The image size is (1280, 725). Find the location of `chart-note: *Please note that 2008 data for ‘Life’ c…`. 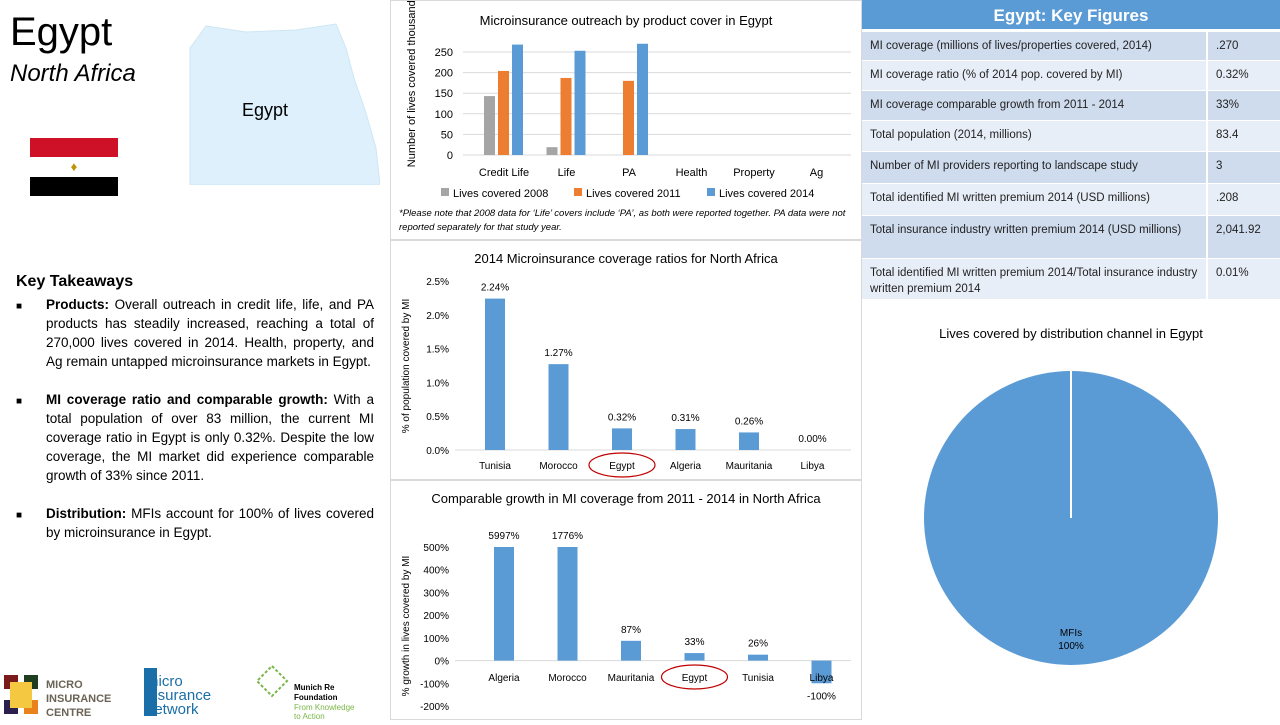

chart-note: *Please note that 2008 data for ‘Life’ c… is located at coordinates (622, 220).